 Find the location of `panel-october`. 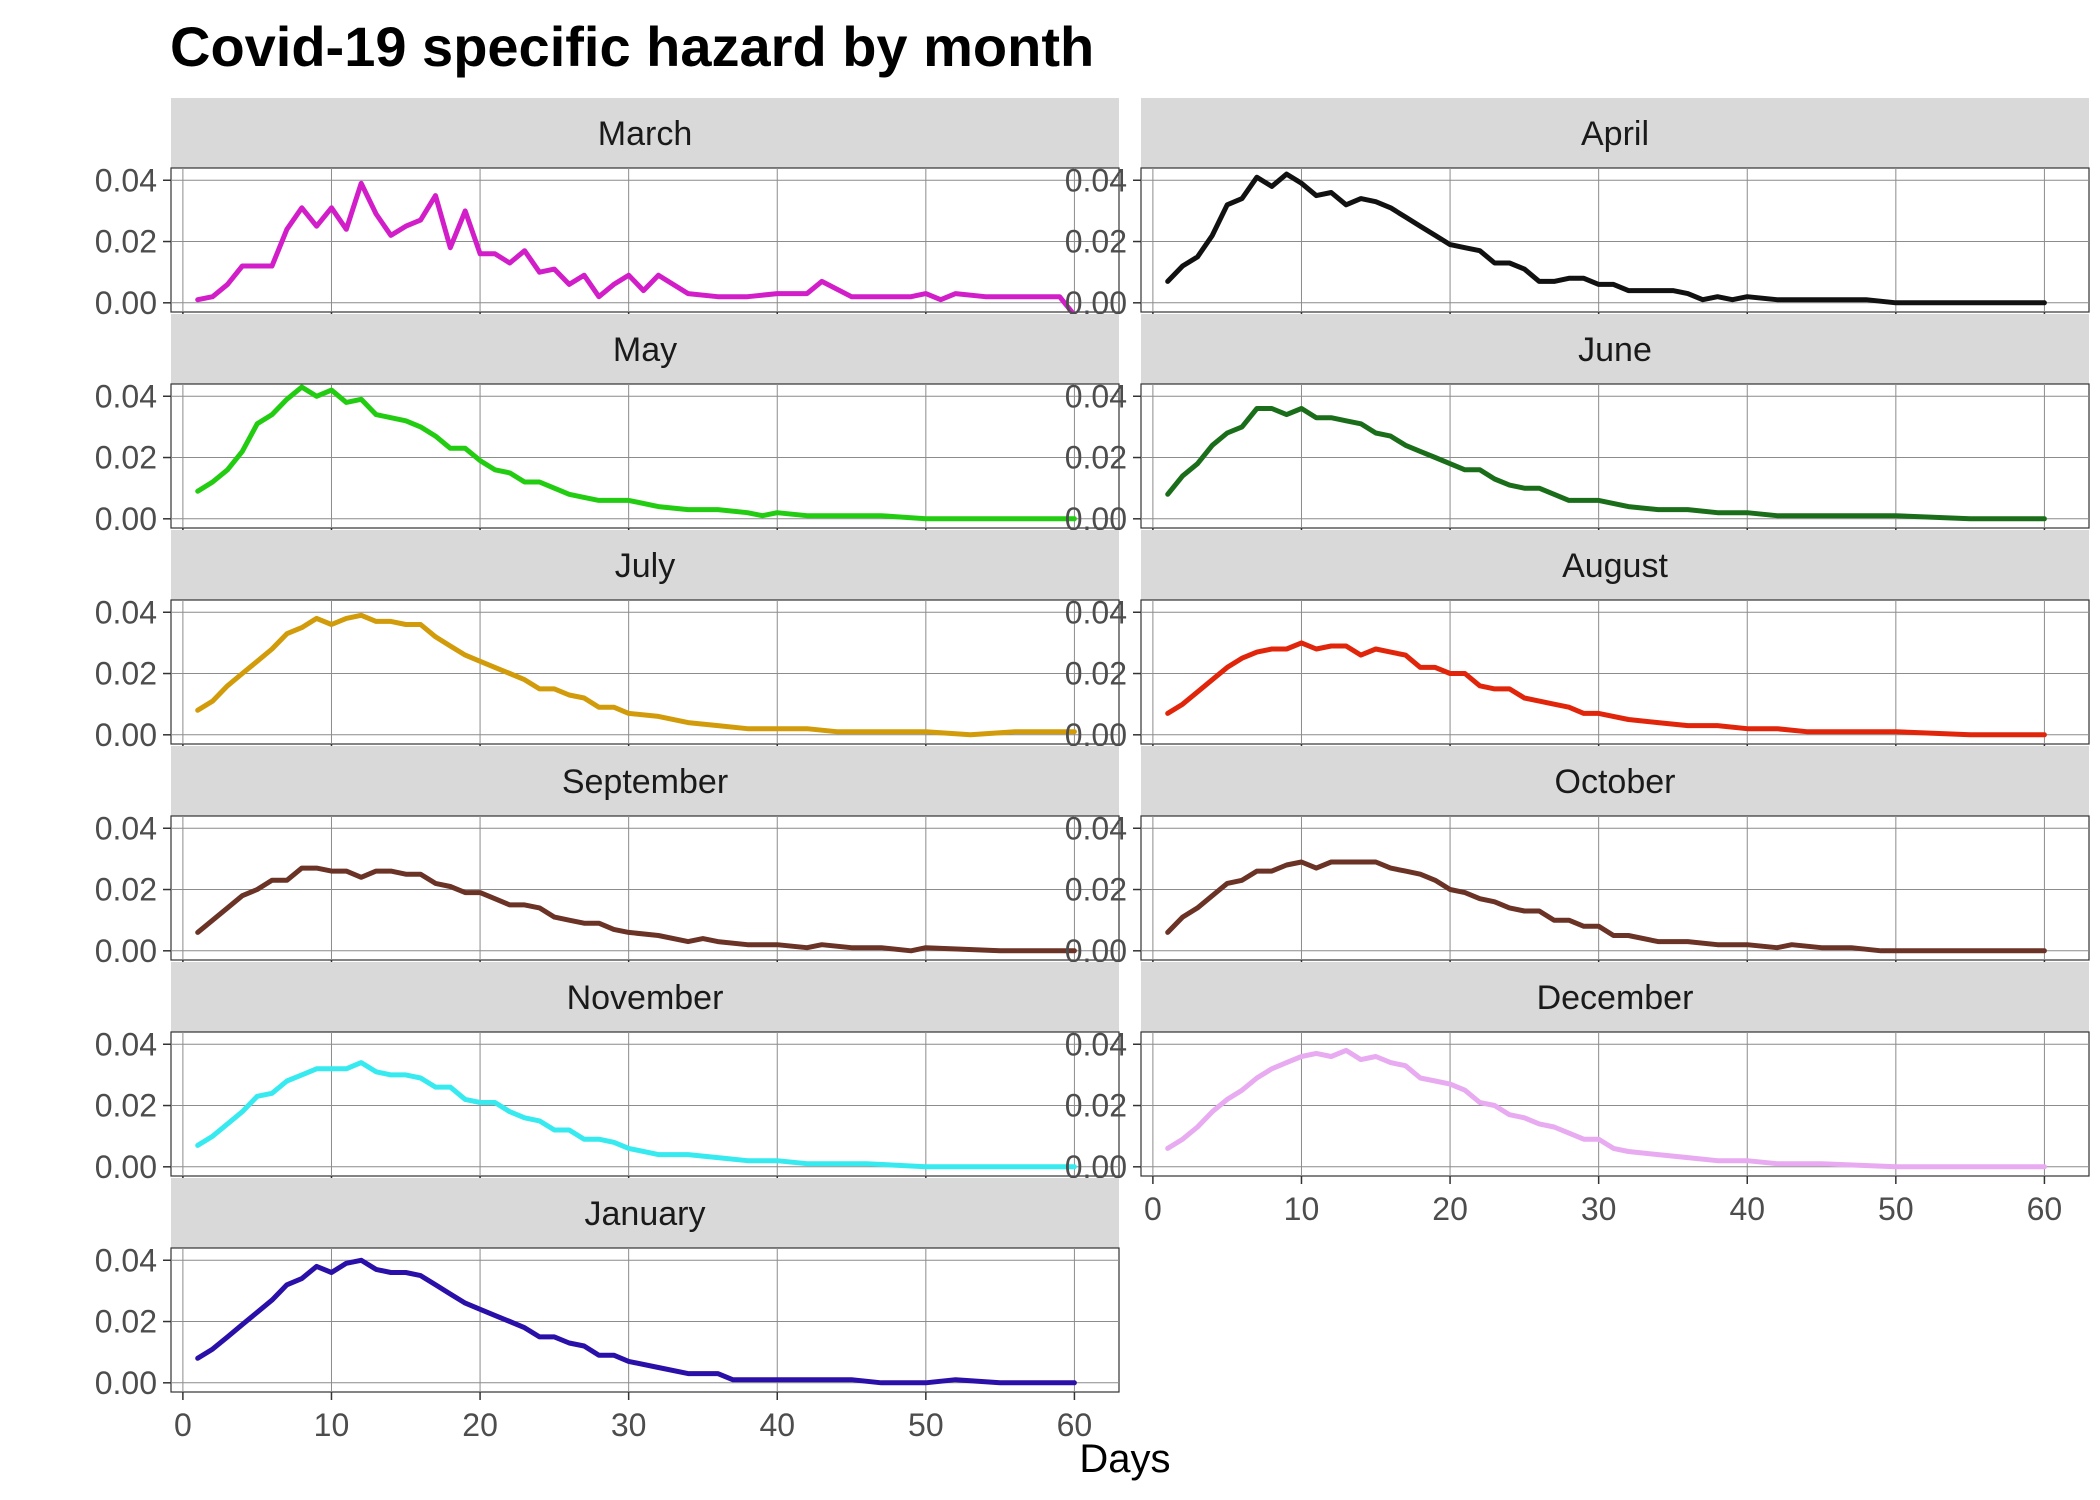

panel-october is located at coordinates (1615, 888).